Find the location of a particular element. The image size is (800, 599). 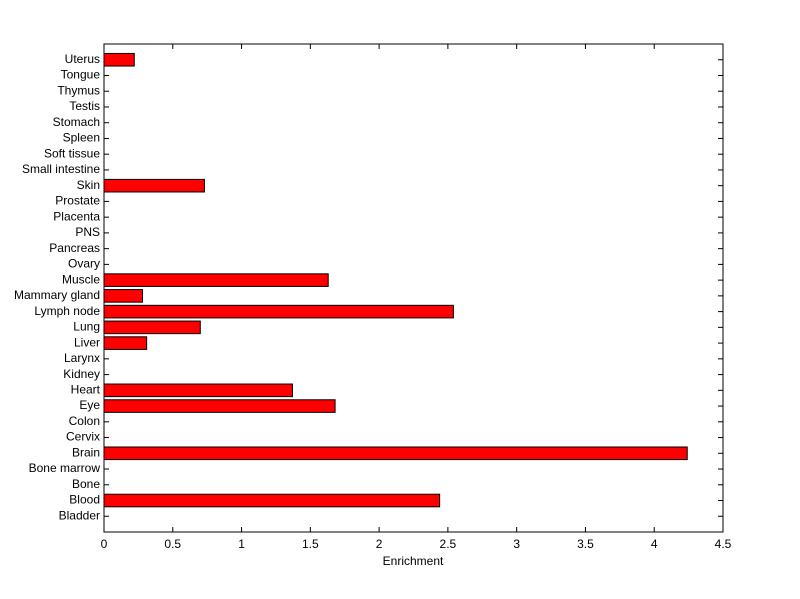

y-tick-label: Prostate is located at coordinates (77, 201).